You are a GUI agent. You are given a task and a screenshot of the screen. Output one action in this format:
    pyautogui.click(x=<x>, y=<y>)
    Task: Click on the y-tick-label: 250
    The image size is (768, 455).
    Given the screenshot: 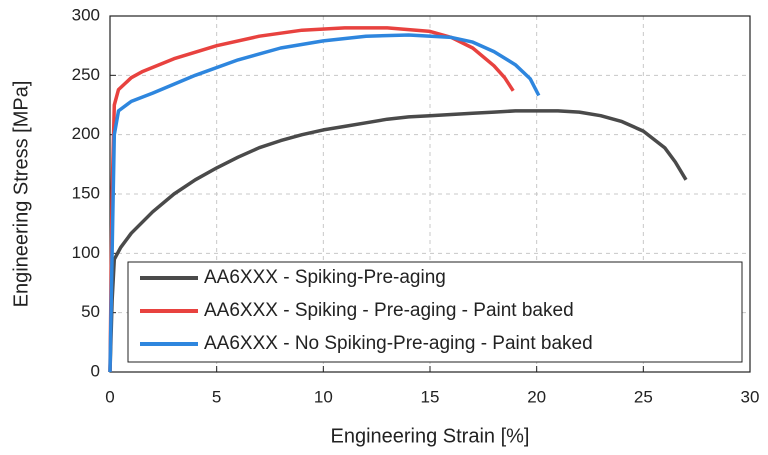 What is the action you would take?
    pyautogui.click(x=86, y=74)
    